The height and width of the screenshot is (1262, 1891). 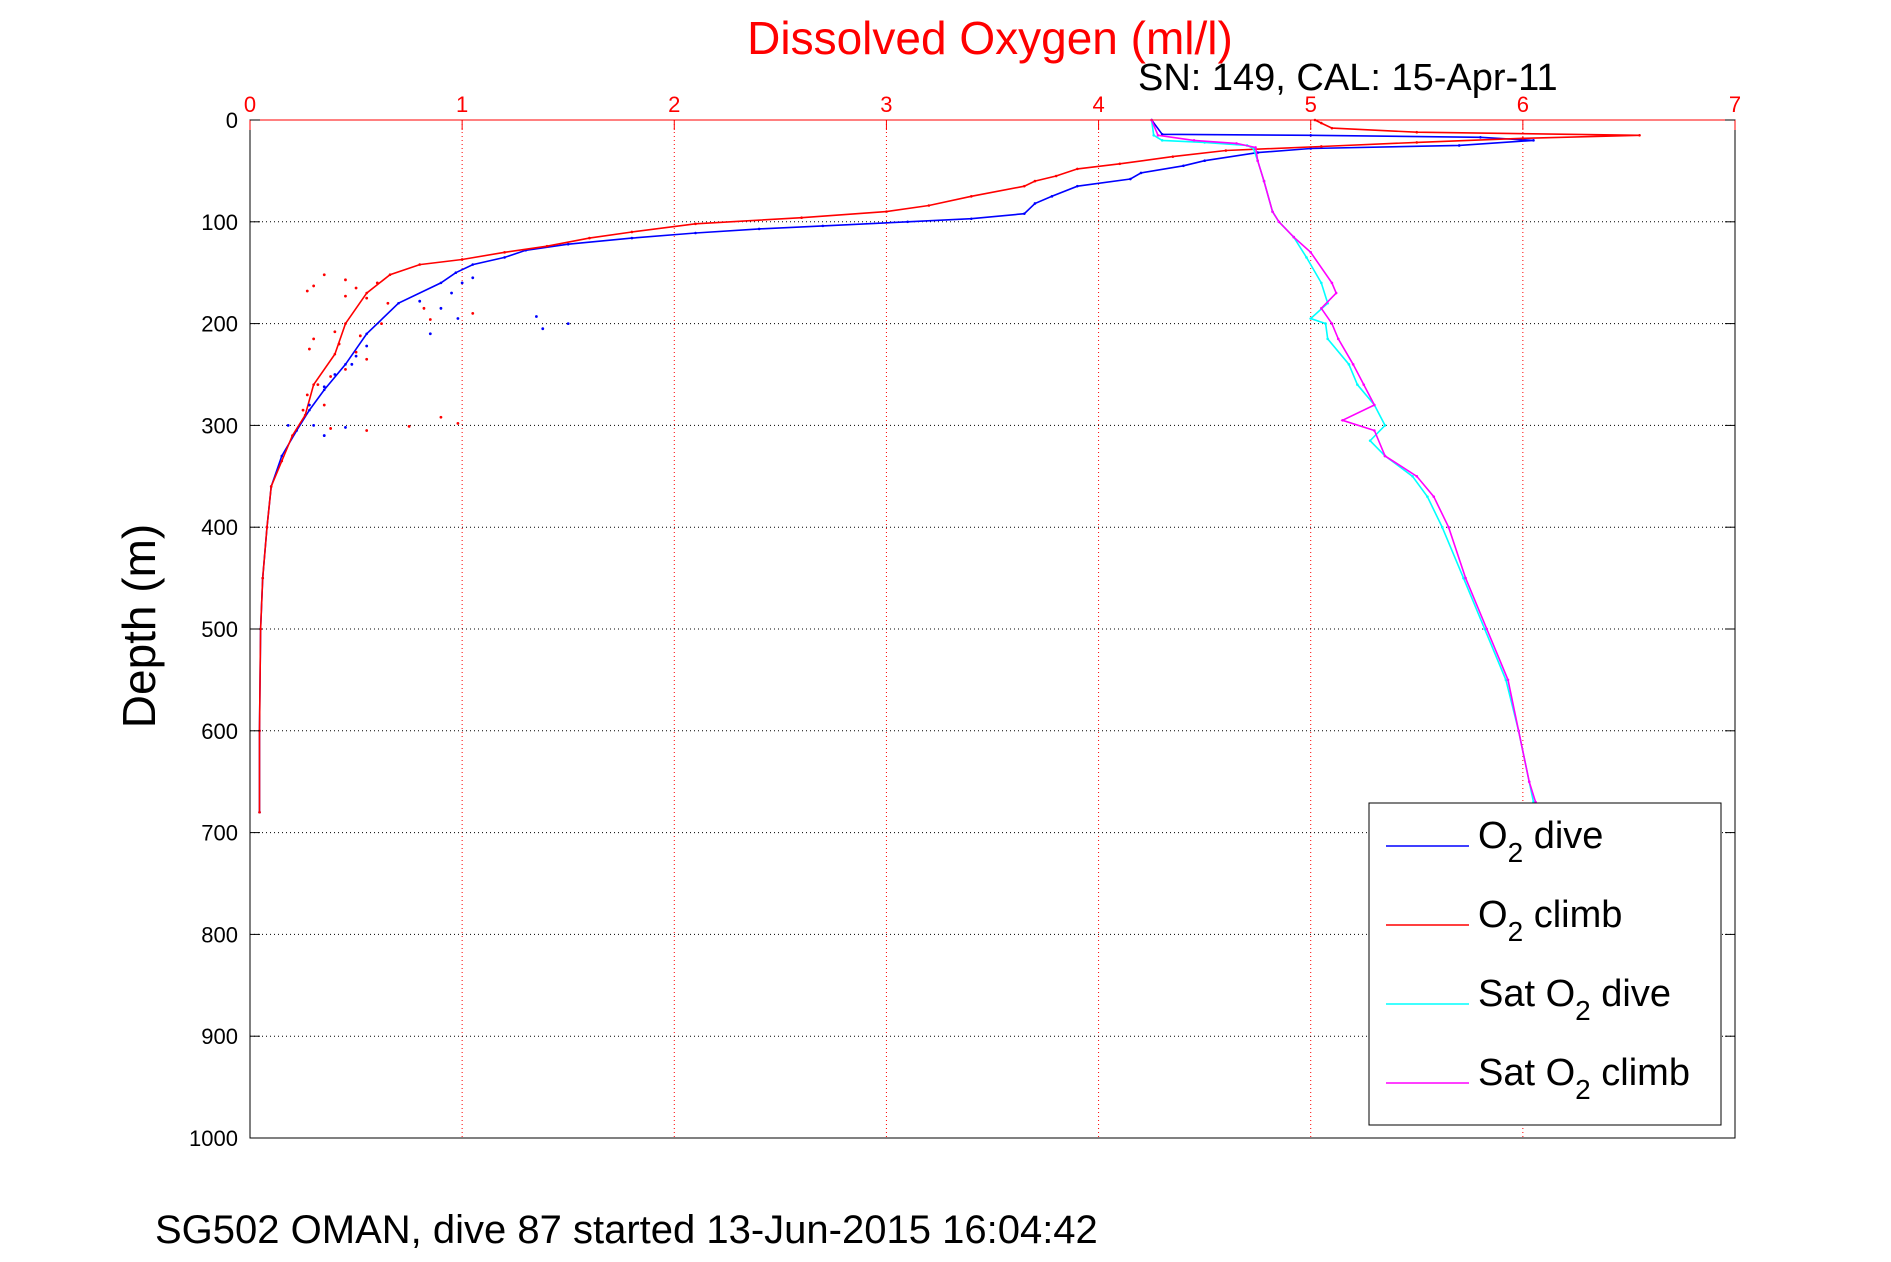 I want to click on y-tick-label: 400, so click(x=219, y=527).